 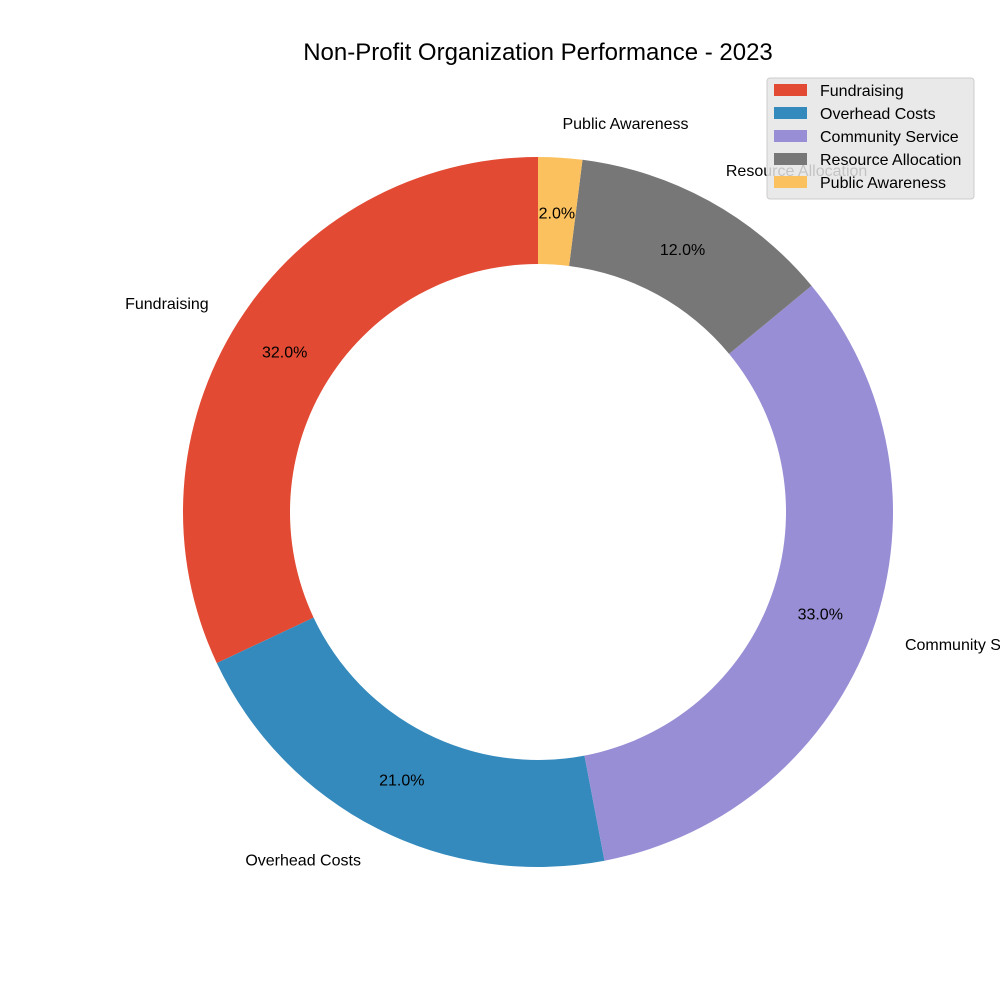 I want to click on slice-public-awareness, so click(x=560, y=211).